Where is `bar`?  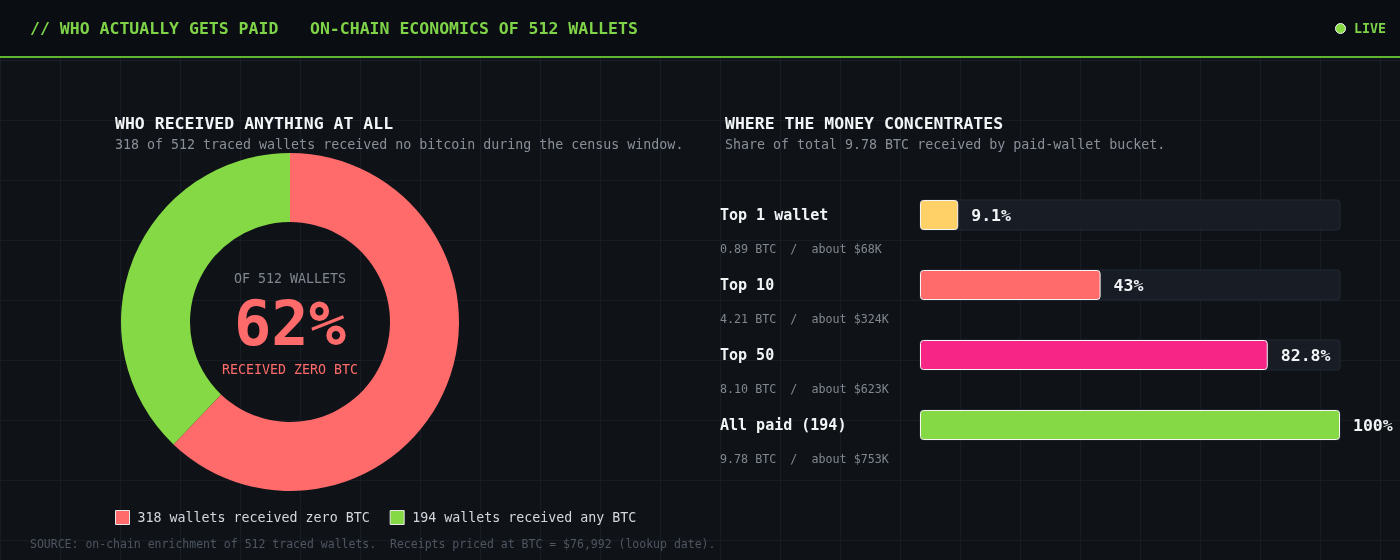 bar is located at coordinates (939, 215).